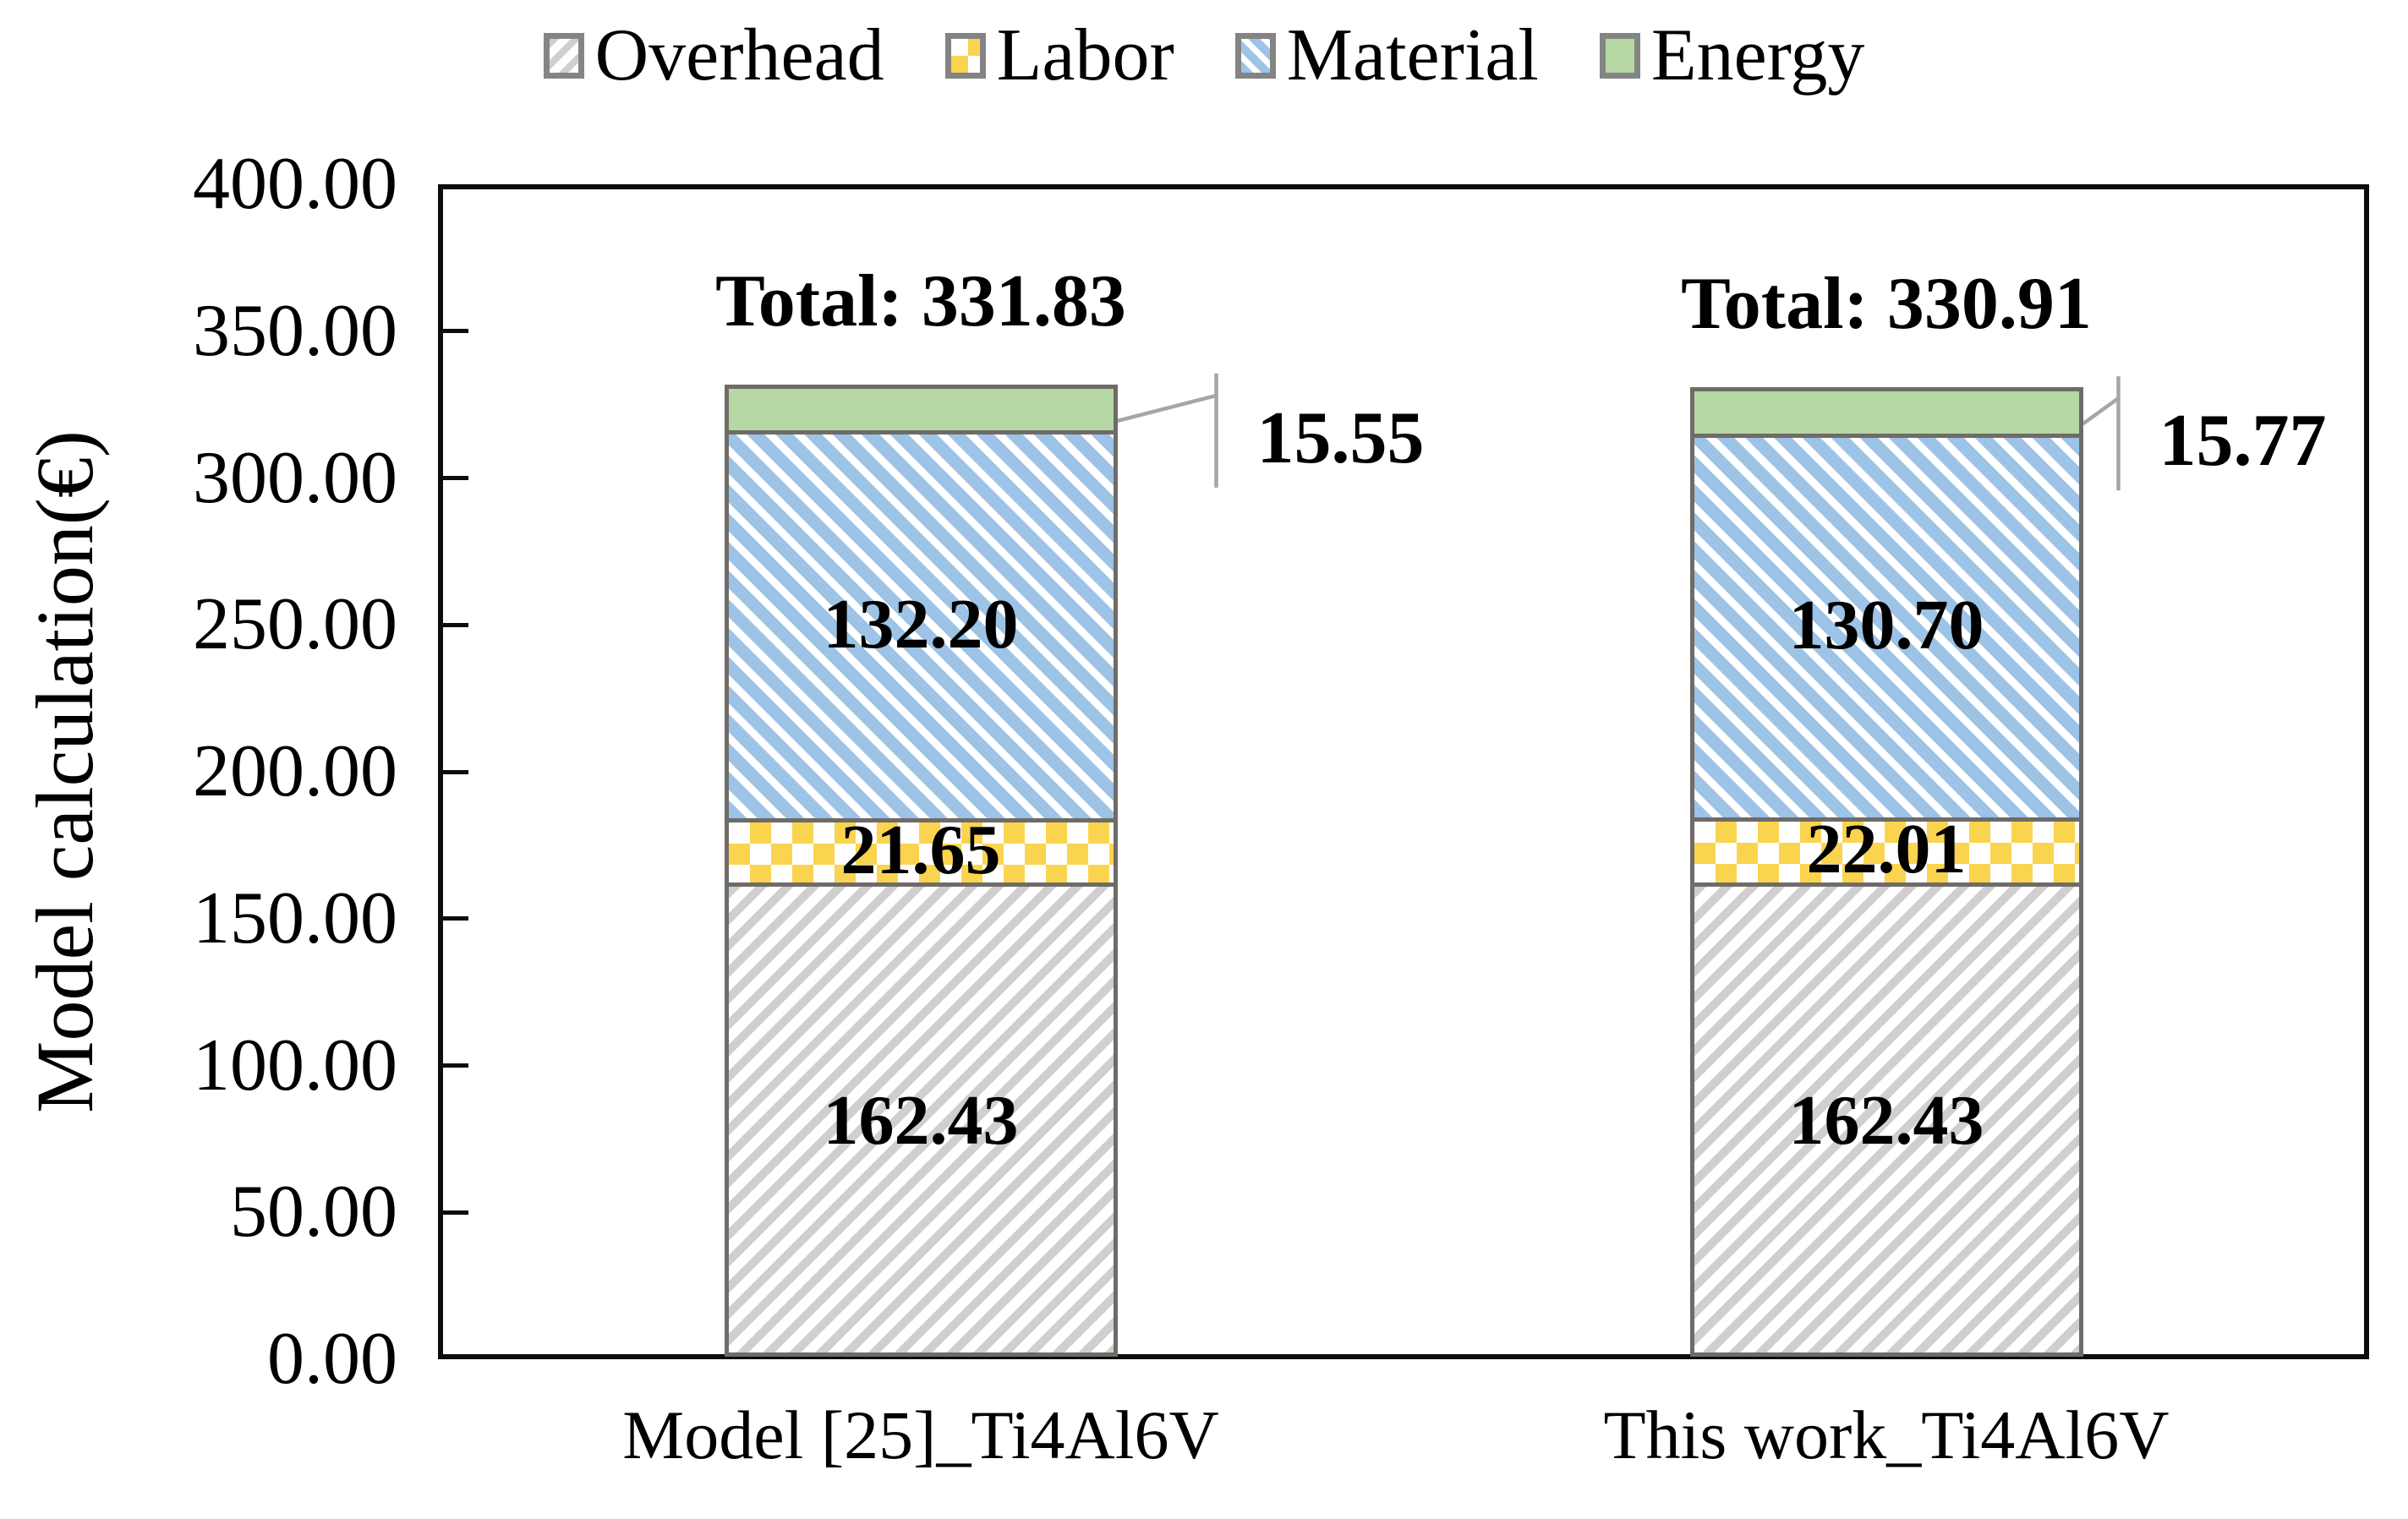  What do you see at coordinates (921, 1435) in the screenshot?
I see `x-axis-label-model-25: Model [25]_Ti4Al6V` at bounding box center [921, 1435].